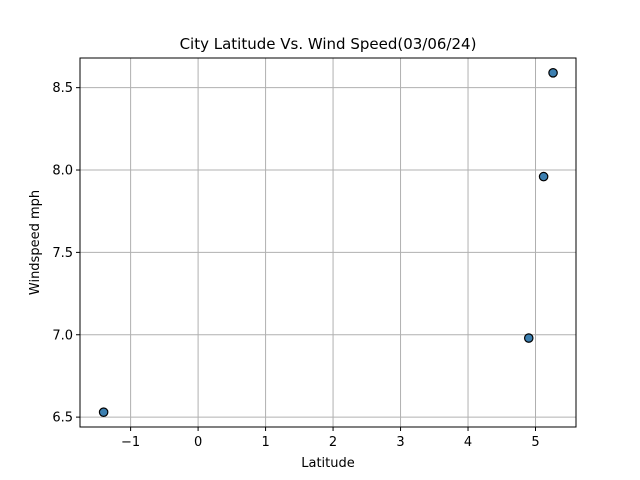 This screenshot has height=480, width=640. I want to click on x-tick-label: 4, so click(468, 442).